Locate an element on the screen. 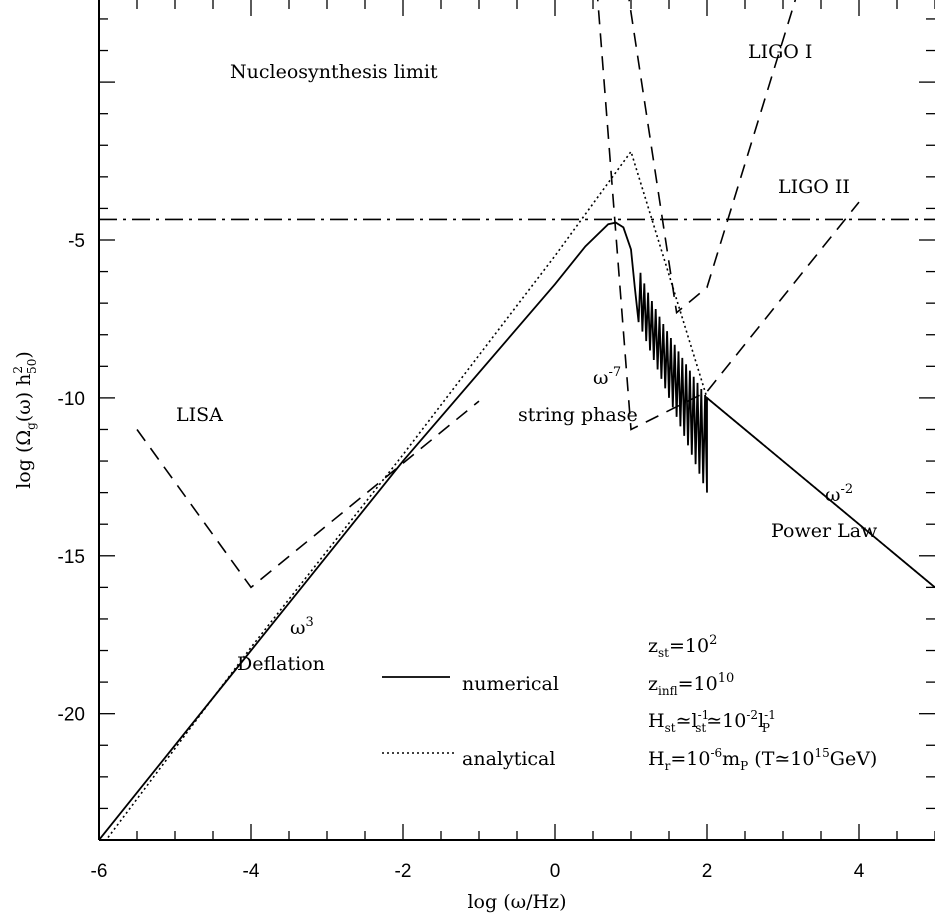 The image size is (935, 921). x-tick-label: 2 is located at coordinates (707, 871).